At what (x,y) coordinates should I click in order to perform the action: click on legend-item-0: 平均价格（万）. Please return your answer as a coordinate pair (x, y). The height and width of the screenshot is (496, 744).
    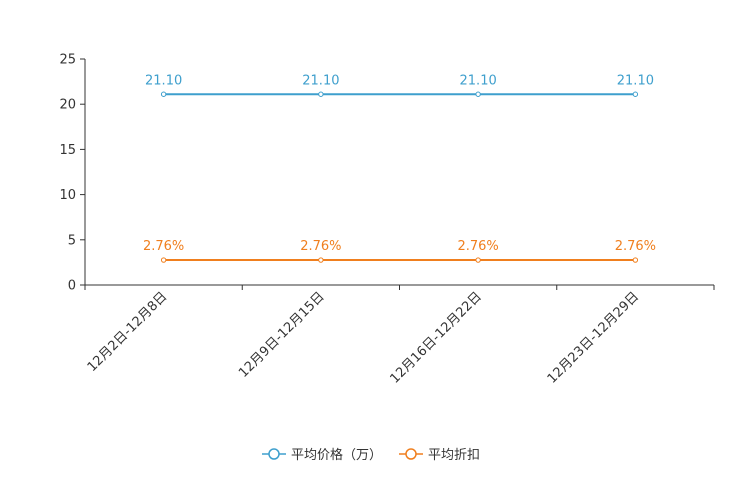
    Looking at the image, I should click on (322, 455).